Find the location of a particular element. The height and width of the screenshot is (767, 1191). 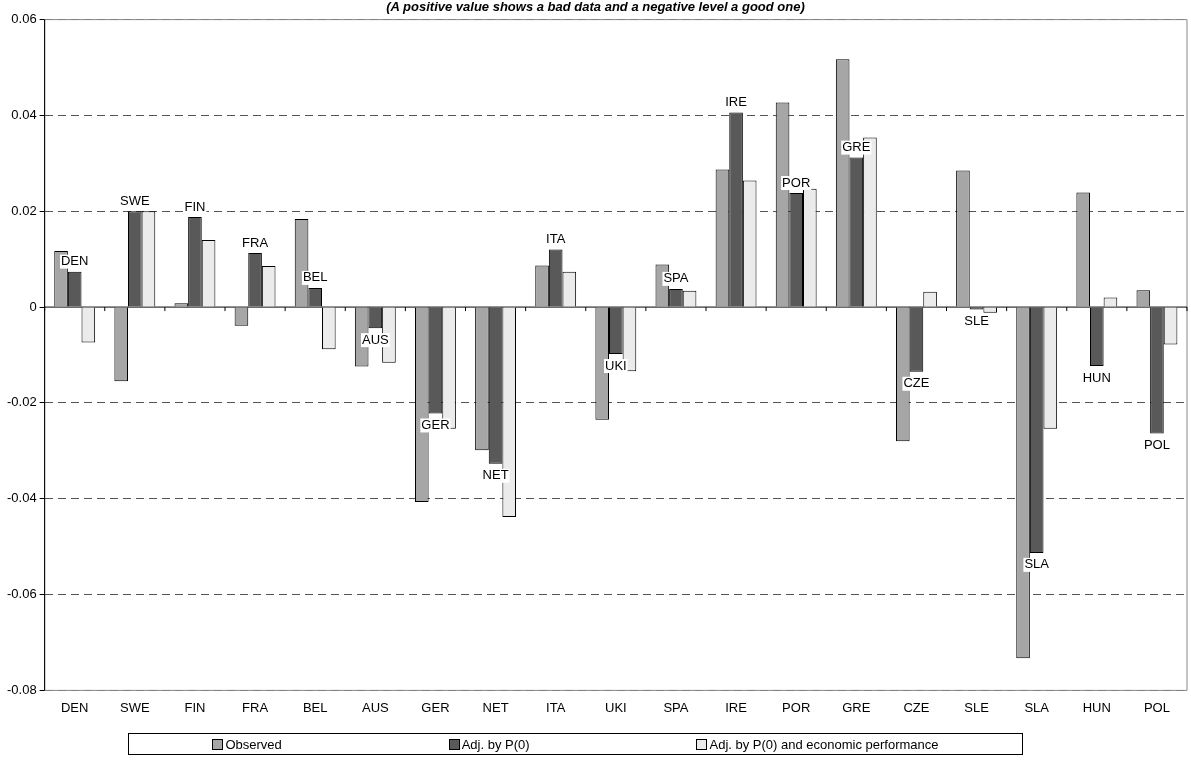

x-tick-label: SLE is located at coordinates (977, 707).